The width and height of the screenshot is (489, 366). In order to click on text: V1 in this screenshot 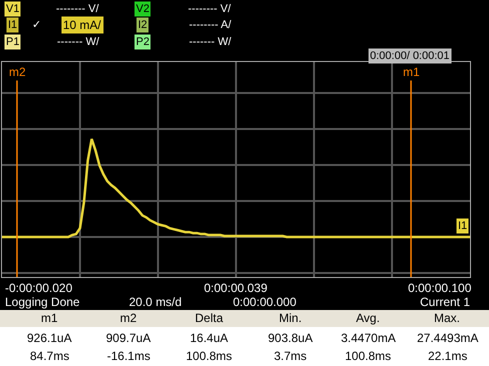, I will do `click(13, 9)`.